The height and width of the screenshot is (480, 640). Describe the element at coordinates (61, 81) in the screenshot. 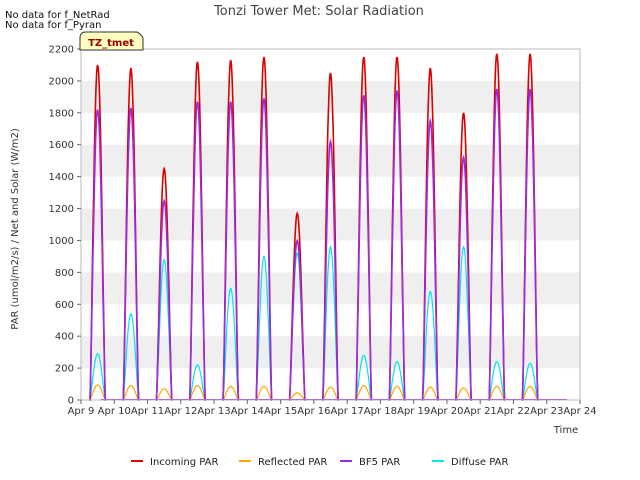

I see `y-tick-label: 2000` at that location.